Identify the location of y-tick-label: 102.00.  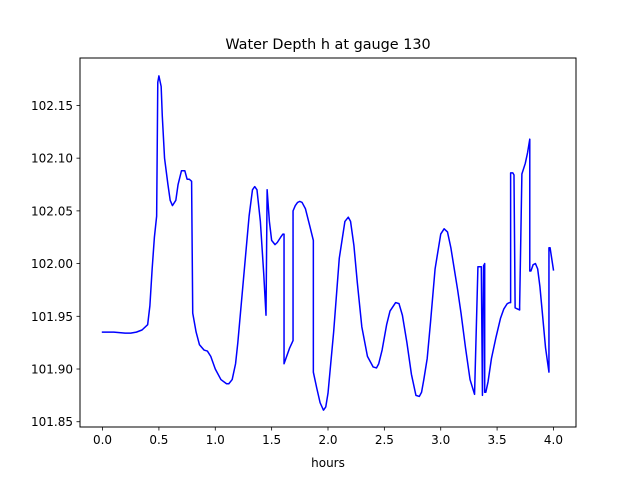
(52, 264).